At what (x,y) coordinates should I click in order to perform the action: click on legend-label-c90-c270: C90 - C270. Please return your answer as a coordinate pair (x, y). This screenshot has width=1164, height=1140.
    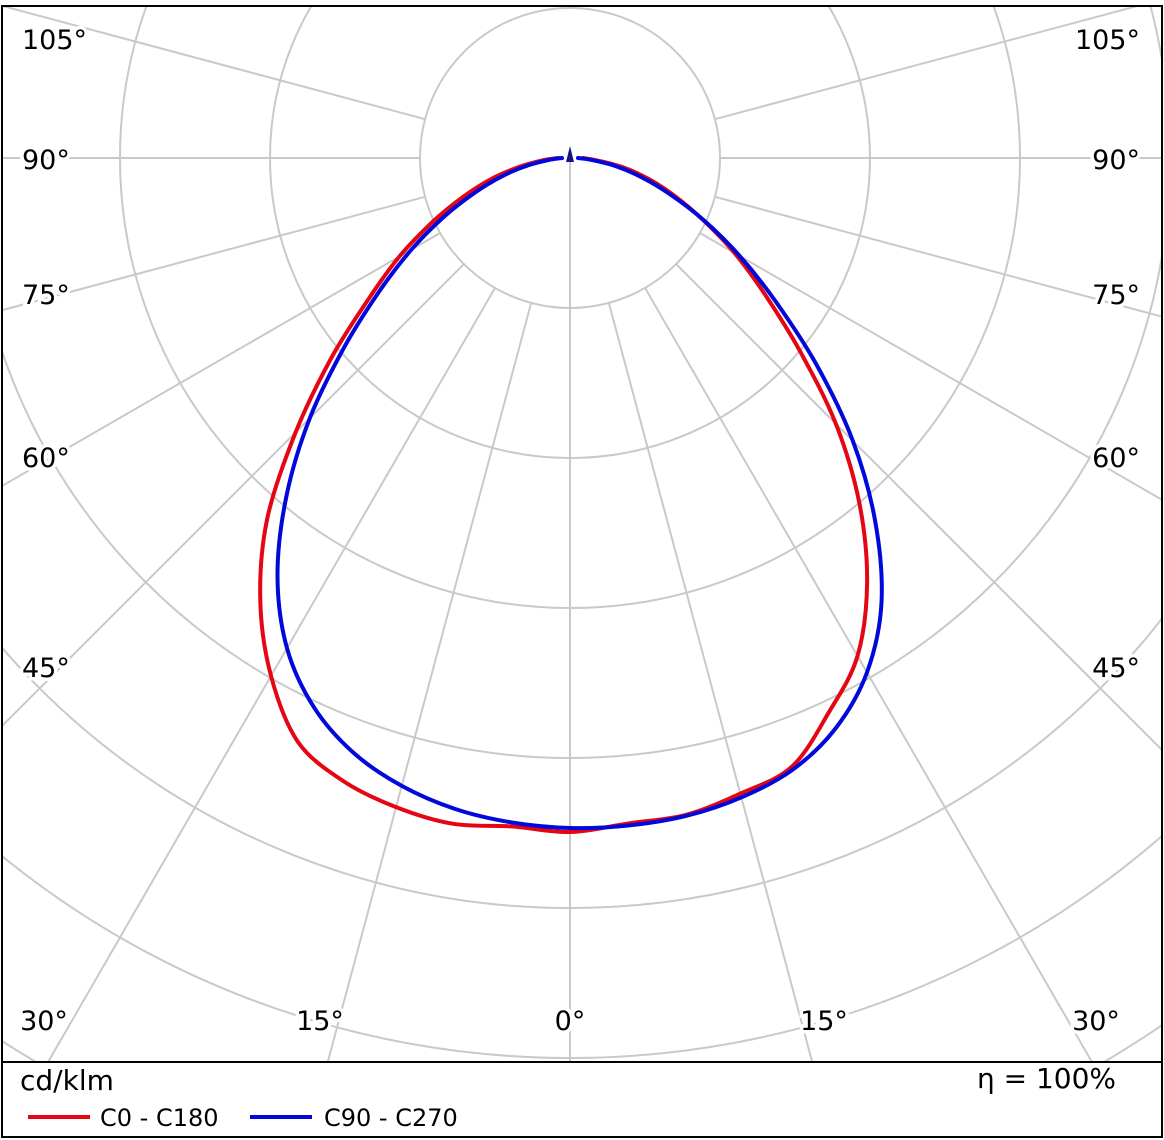
    Looking at the image, I should click on (391, 1118).